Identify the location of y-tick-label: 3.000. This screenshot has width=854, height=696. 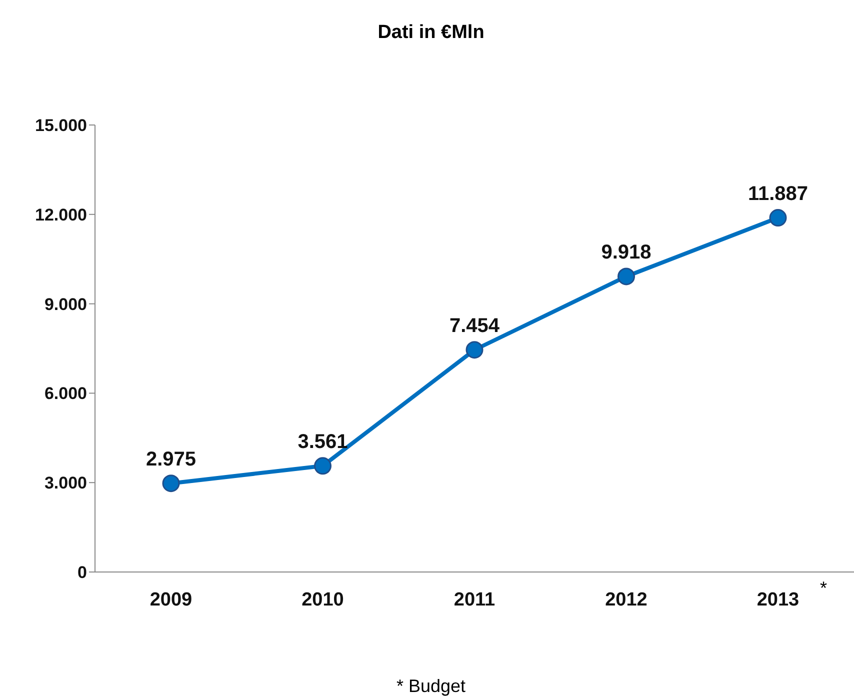
(65, 483).